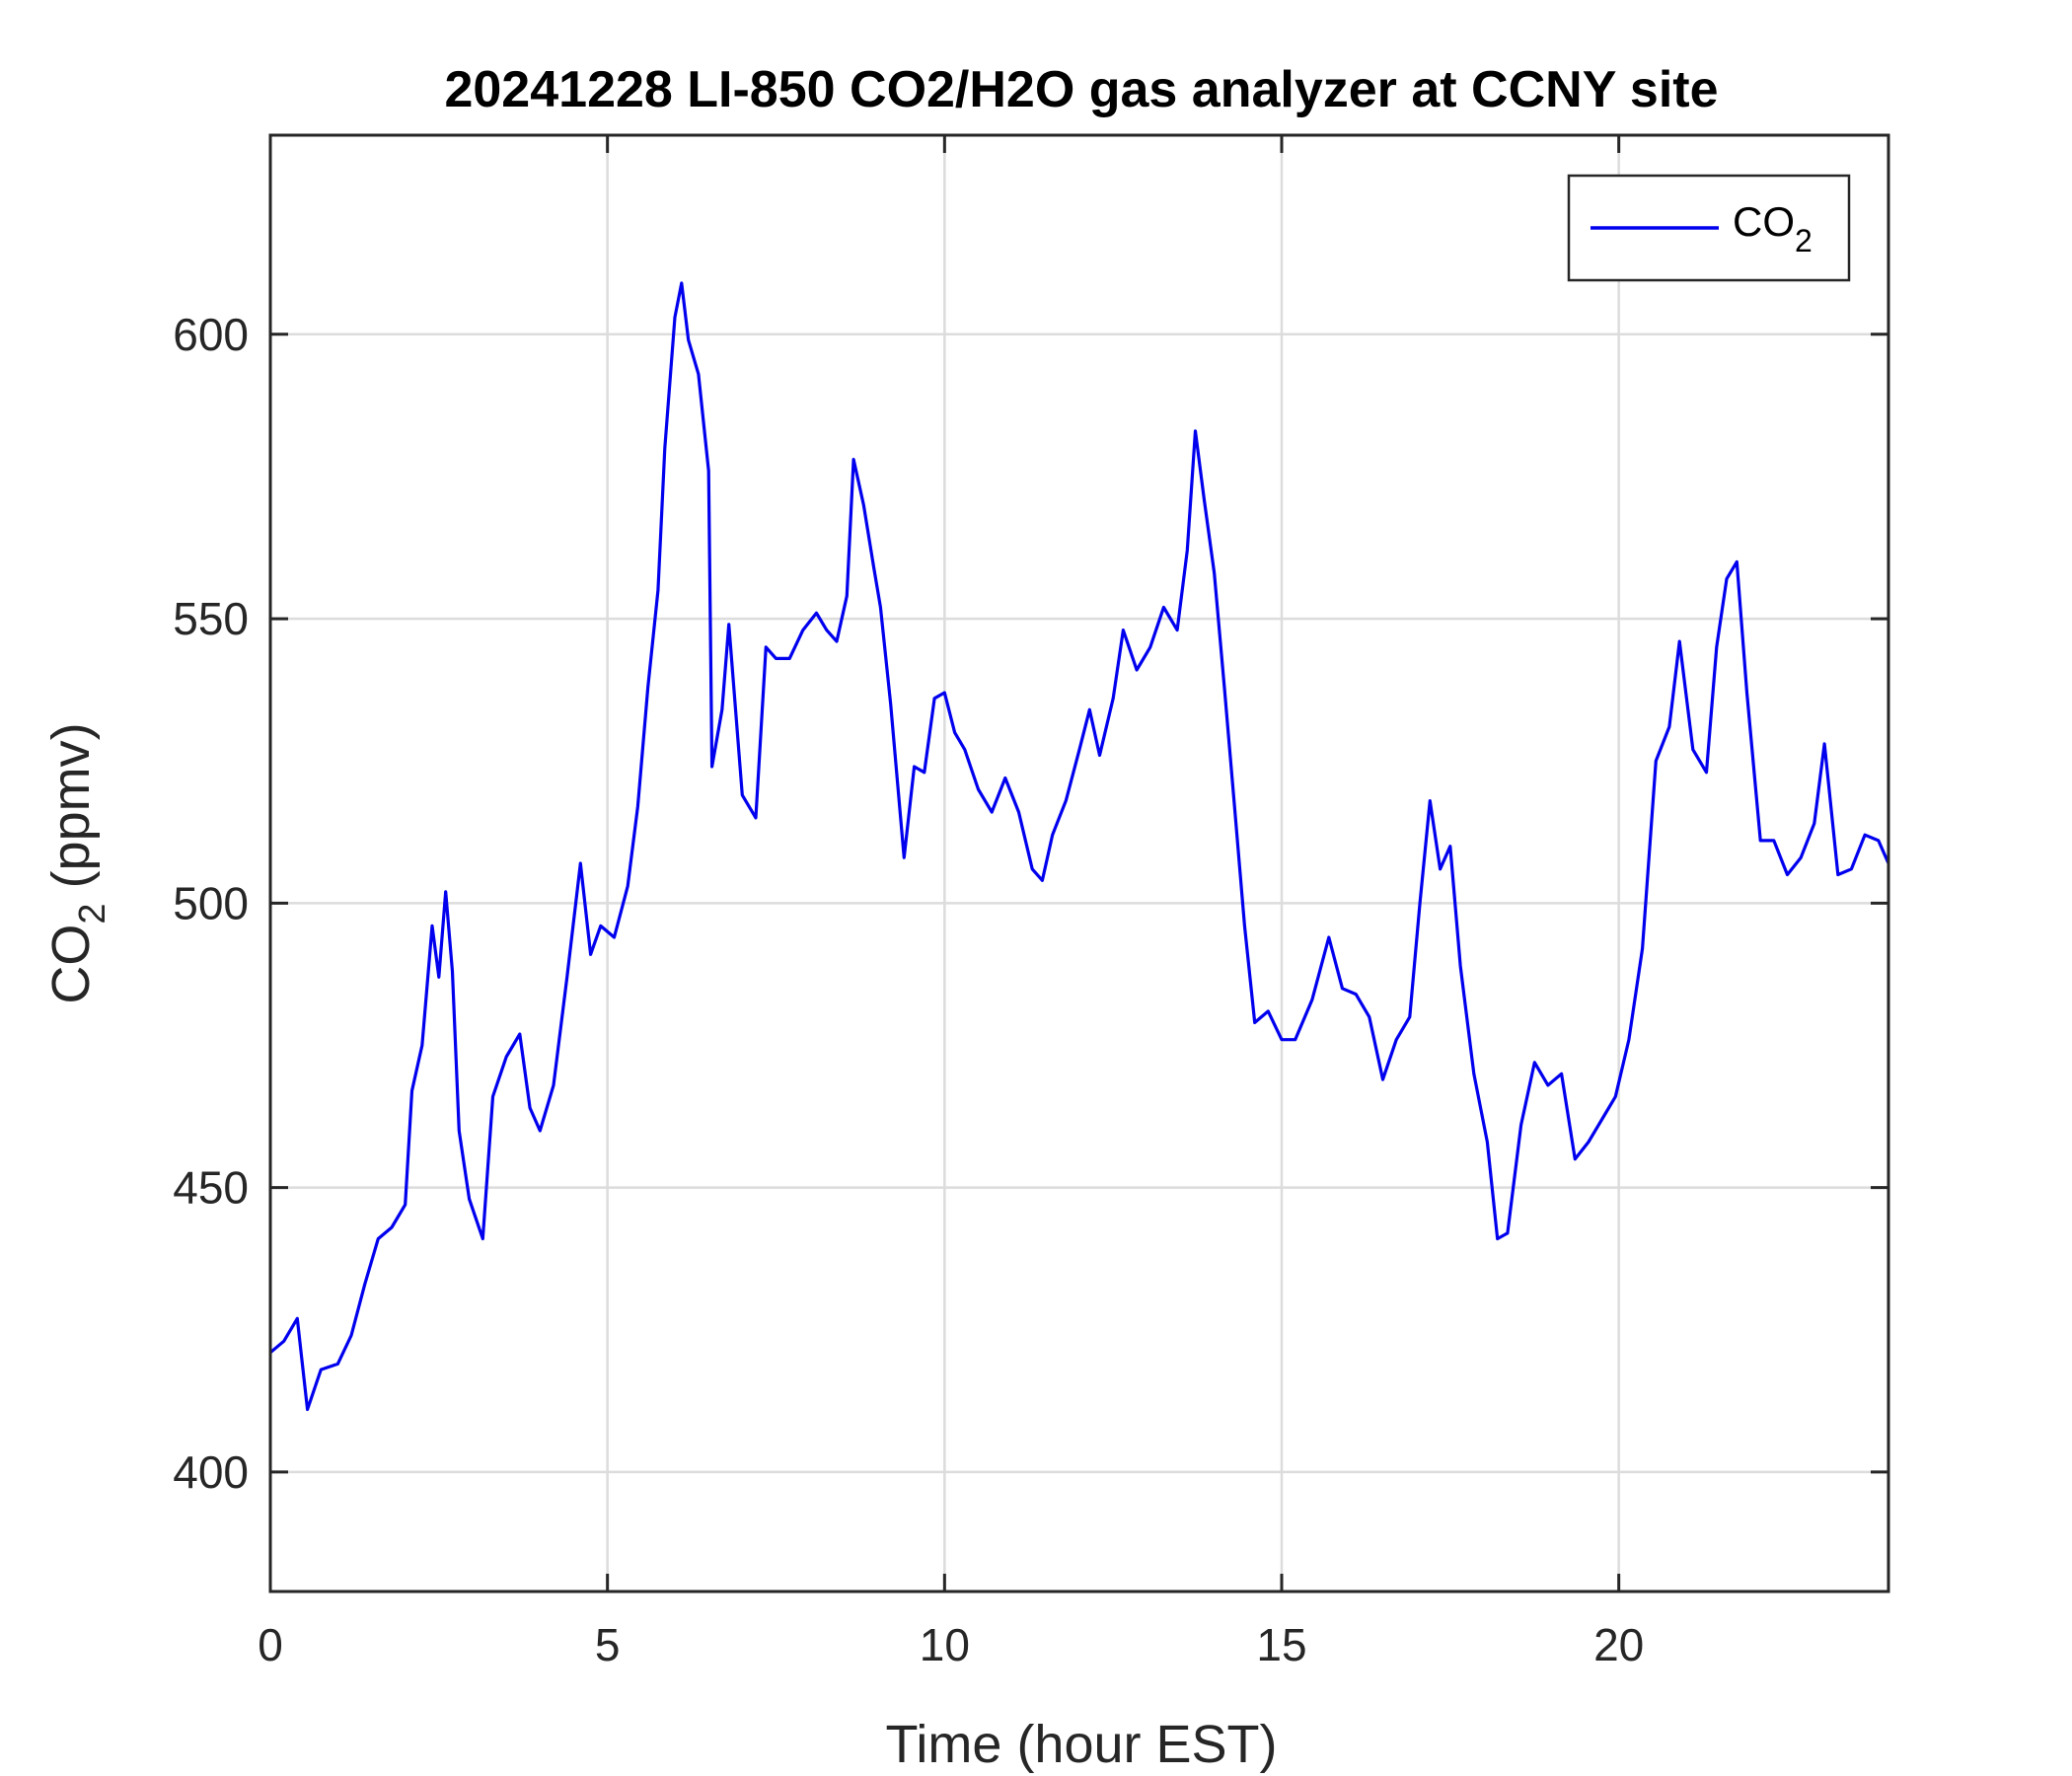 This screenshot has height=1776, width=2072. I want to click on x-tick-label: 15, so click(1281, 1645).